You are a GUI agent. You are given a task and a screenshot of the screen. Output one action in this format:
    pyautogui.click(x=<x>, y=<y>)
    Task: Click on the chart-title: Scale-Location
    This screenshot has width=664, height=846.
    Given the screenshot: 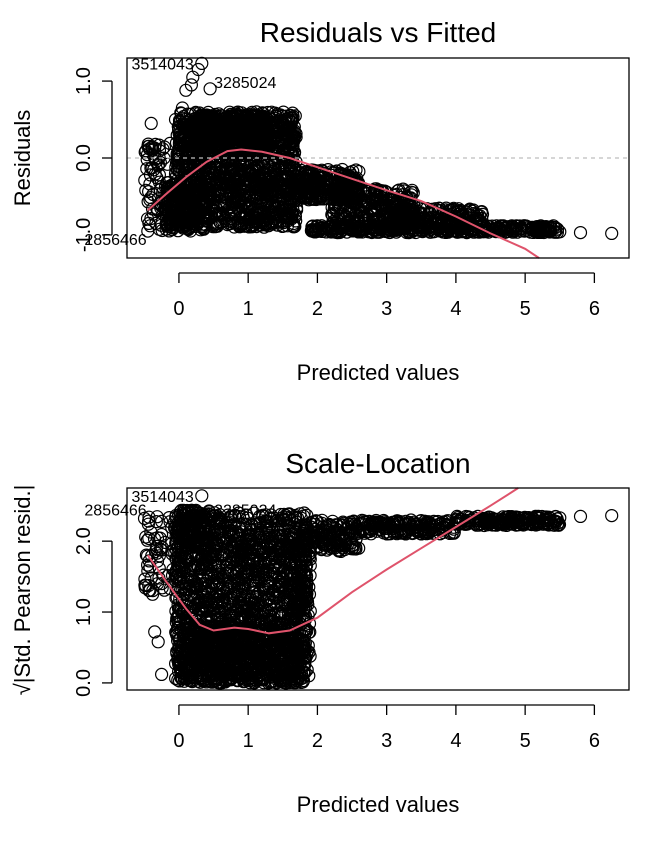 What is the action you would take?
    pyautogui.click(x=377, y=463)
    